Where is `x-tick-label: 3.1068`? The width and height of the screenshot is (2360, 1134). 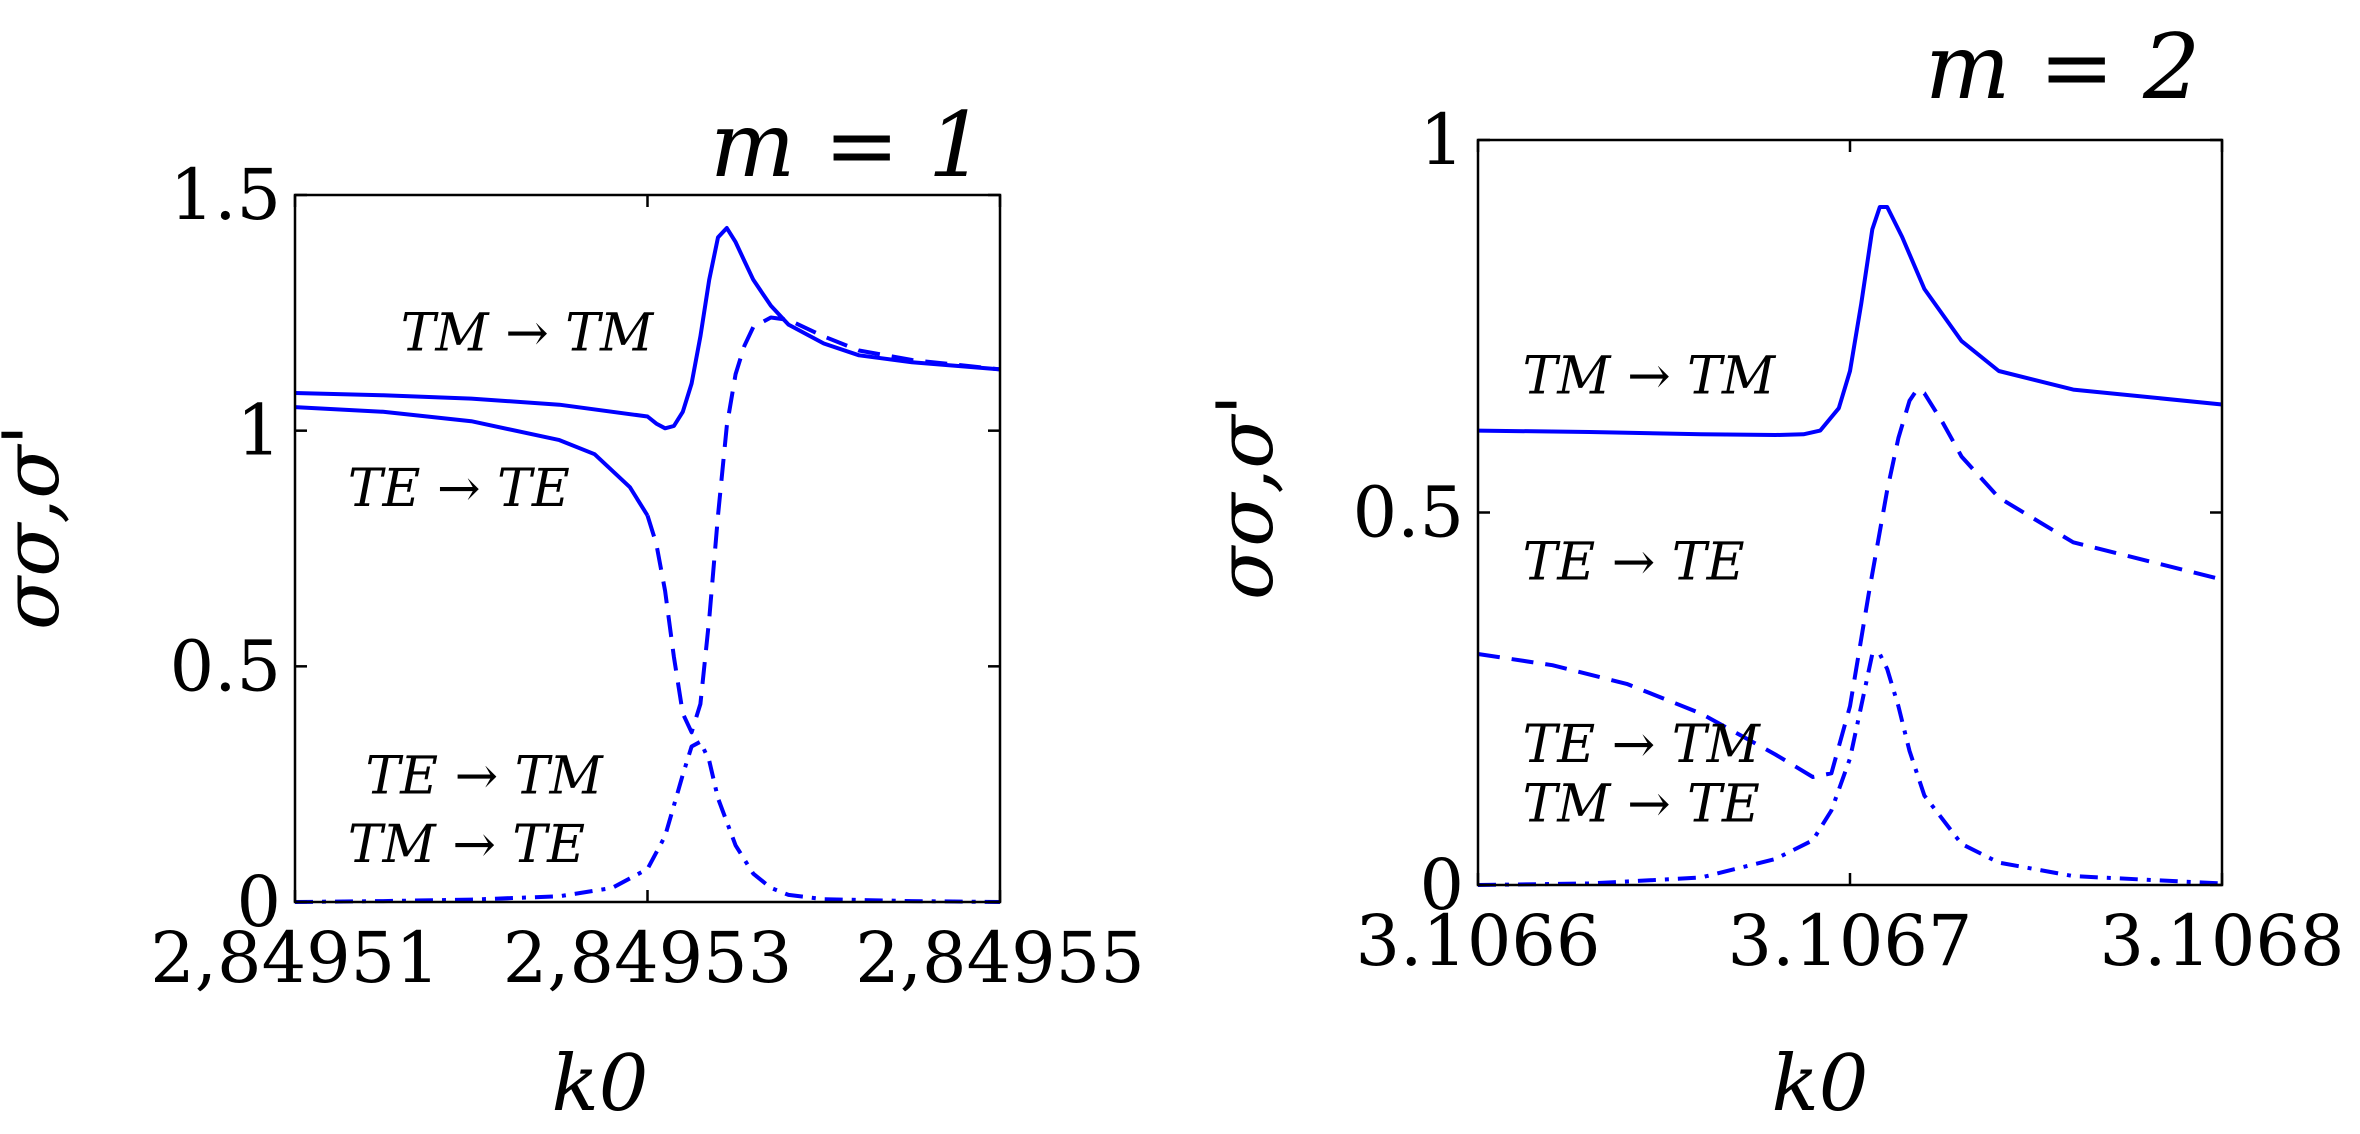
x-tick-label: 3.1068 is located at coordinates (2222, 941).